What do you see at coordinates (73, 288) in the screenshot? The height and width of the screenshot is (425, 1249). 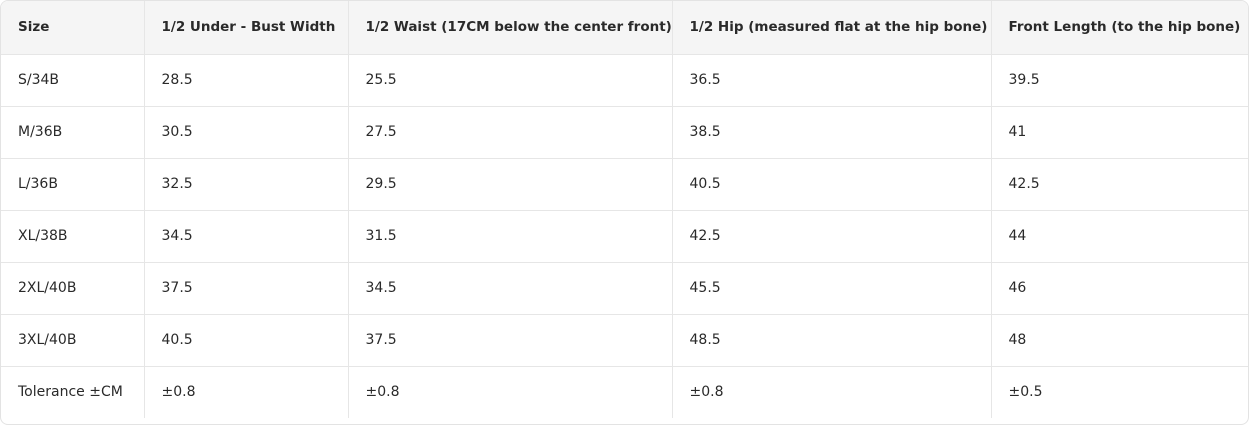 I see `size-cell: 2XL/40B` at bounding box center [73, 288].